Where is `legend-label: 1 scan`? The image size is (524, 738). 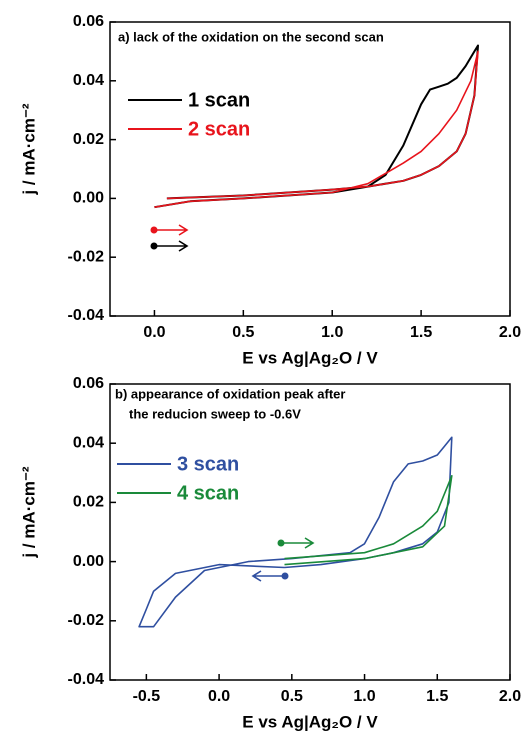
legend-label: 1 scan is located at coordinates (219, 100).